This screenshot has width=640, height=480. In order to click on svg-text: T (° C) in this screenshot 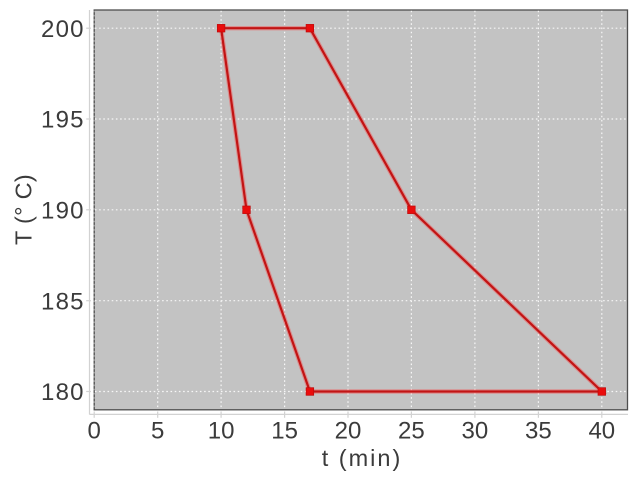, I will do `click(24, 209)`.